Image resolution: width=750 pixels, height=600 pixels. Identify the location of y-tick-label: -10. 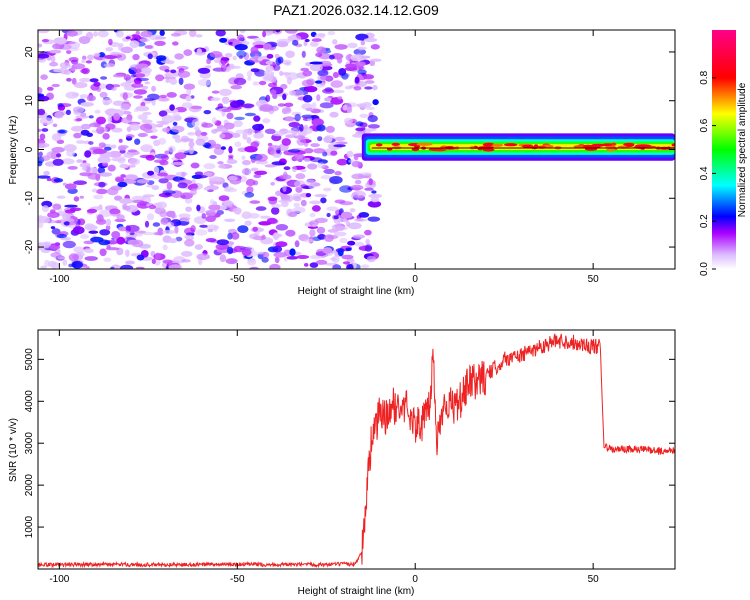
(29, 198).